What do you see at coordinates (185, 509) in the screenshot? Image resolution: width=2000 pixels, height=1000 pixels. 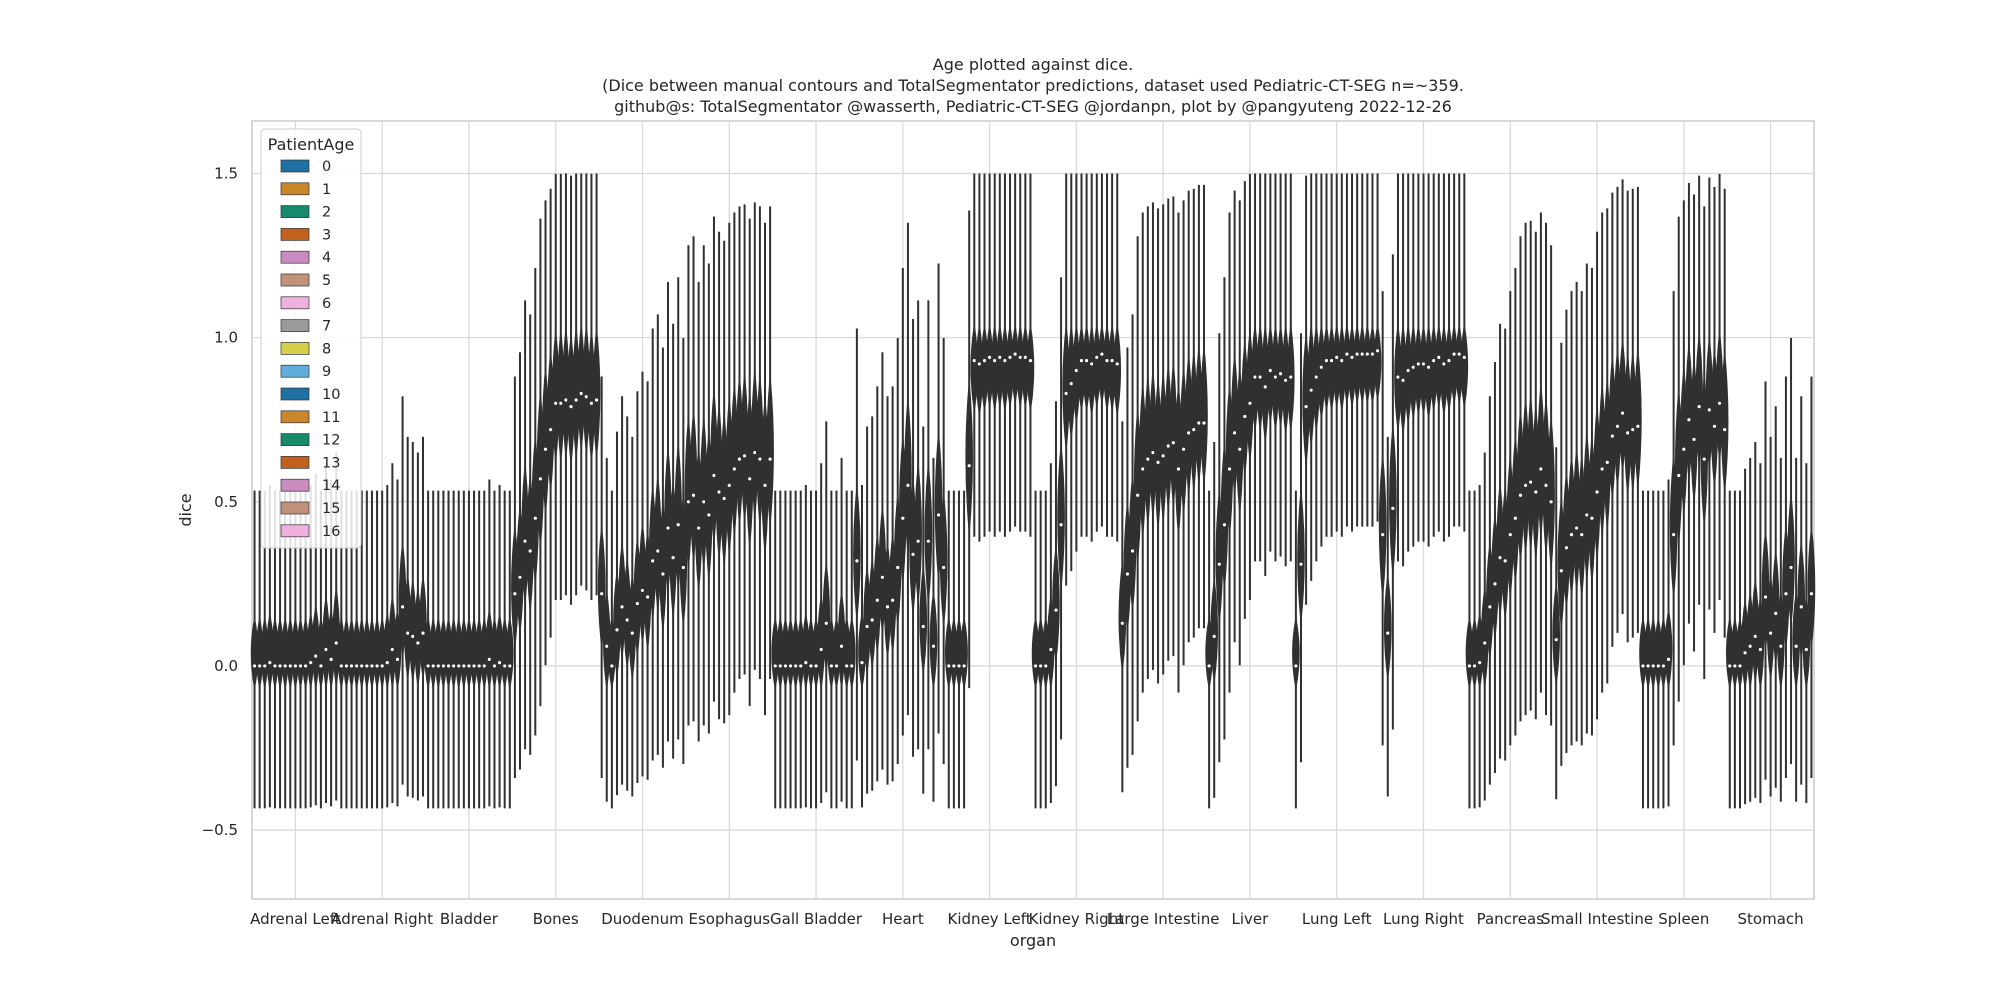 I see `y-axis-label: dice` at bounding box center [185, 509].